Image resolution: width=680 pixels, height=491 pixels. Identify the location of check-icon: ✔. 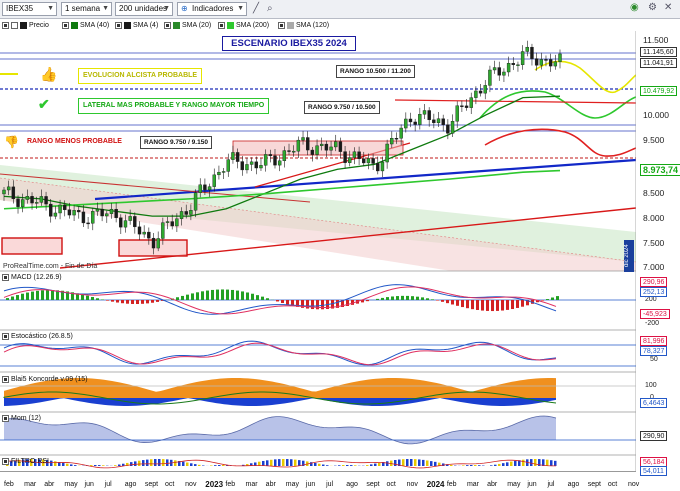
(44, 104).